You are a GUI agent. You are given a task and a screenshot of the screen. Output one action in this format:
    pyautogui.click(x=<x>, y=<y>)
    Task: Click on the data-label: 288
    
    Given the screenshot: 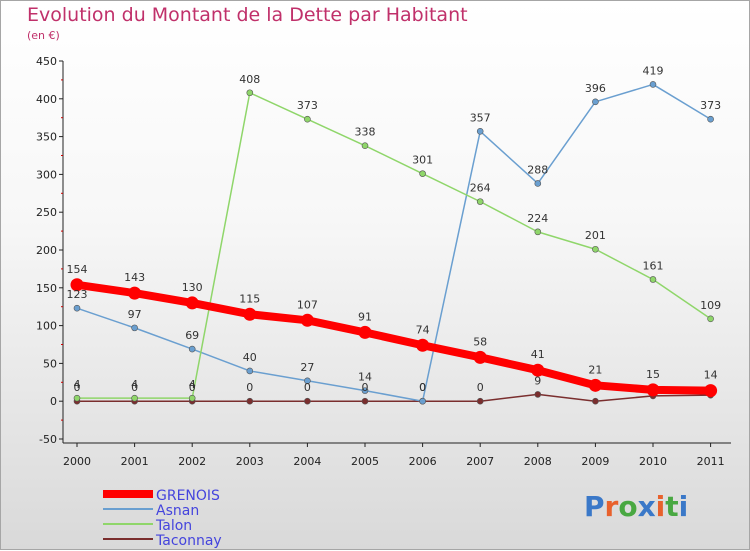 What is the action you would take?
    pyautogui.click(x=537, y=169)
    